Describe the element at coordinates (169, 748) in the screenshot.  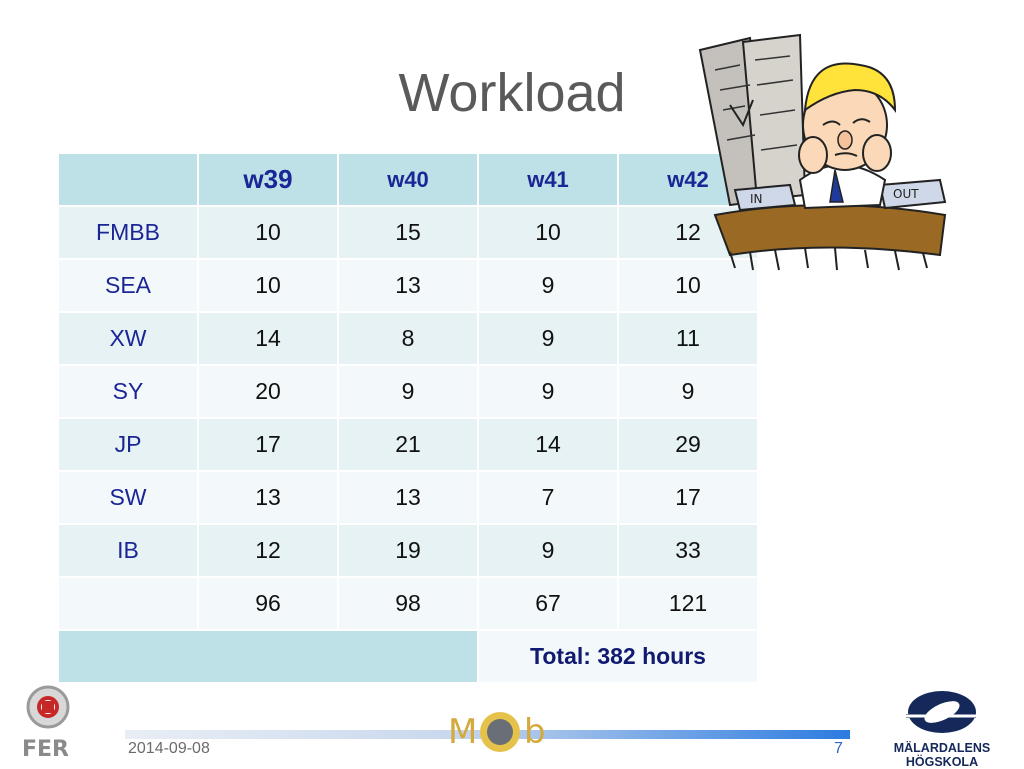
I see `slide-date: 2014-09-08` at that location.